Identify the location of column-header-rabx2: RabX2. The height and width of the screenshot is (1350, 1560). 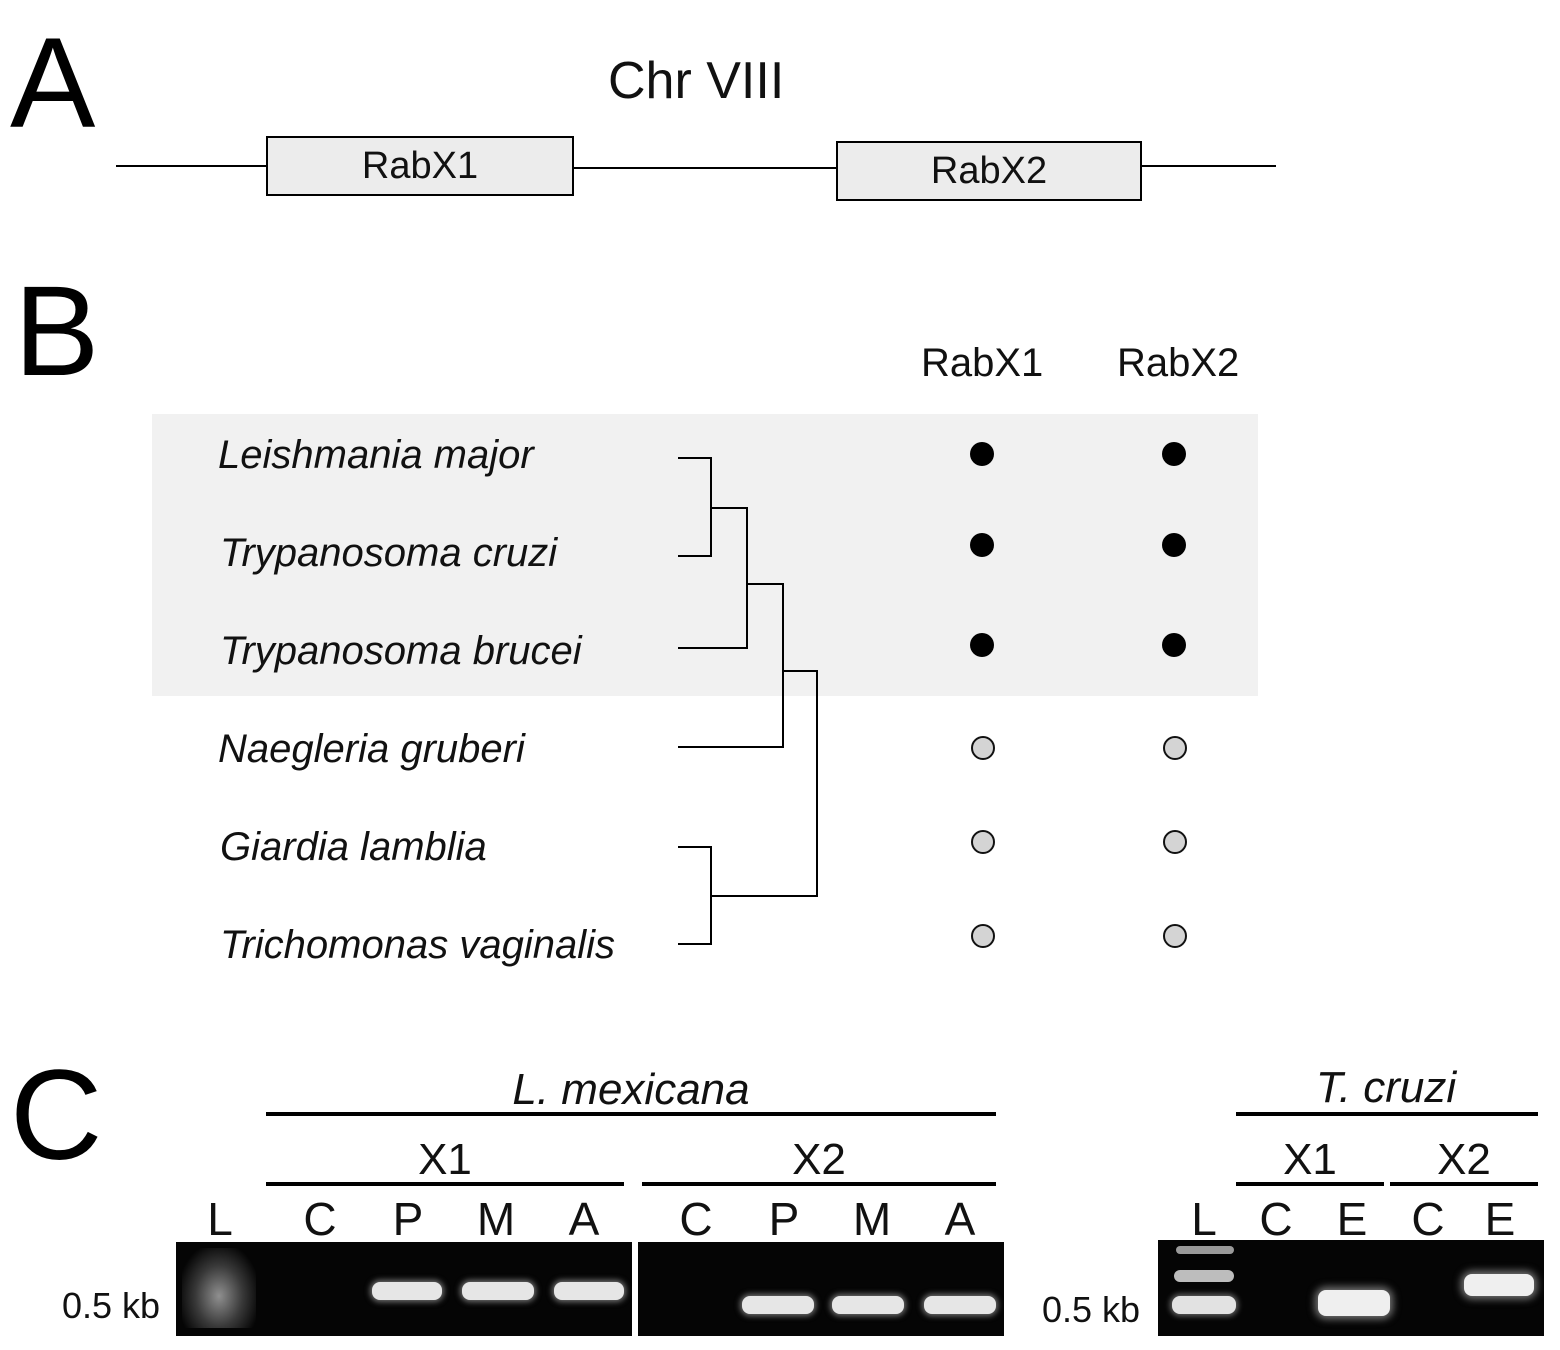
(1178, 363).